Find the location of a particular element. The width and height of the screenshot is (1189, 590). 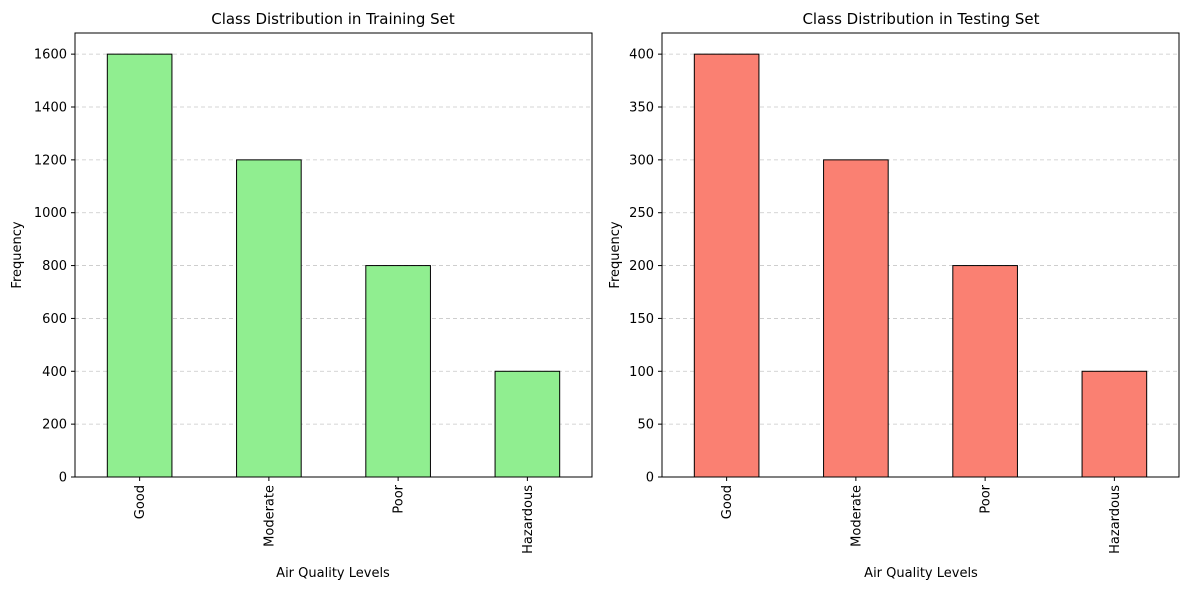

y-tick-label: 250 is located at coordinates (641, 213).